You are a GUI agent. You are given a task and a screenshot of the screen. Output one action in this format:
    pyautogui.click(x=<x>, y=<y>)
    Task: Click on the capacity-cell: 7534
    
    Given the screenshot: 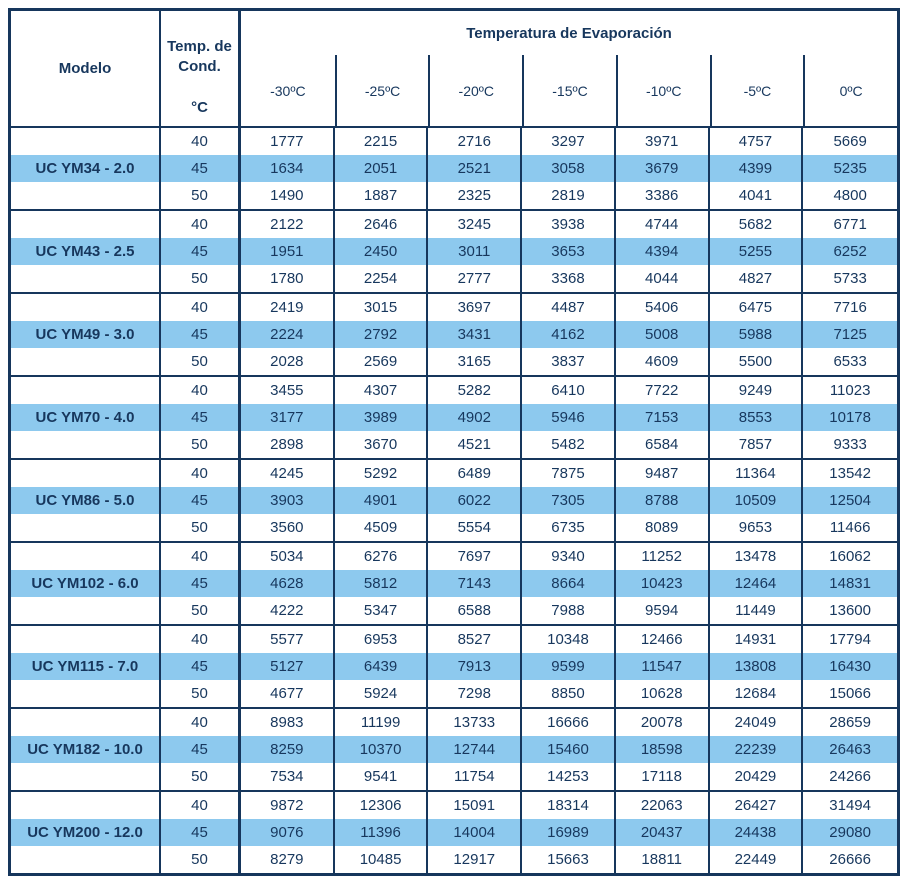 What is the action you would take?
    pyautogui.click(x=288, y=776)
    